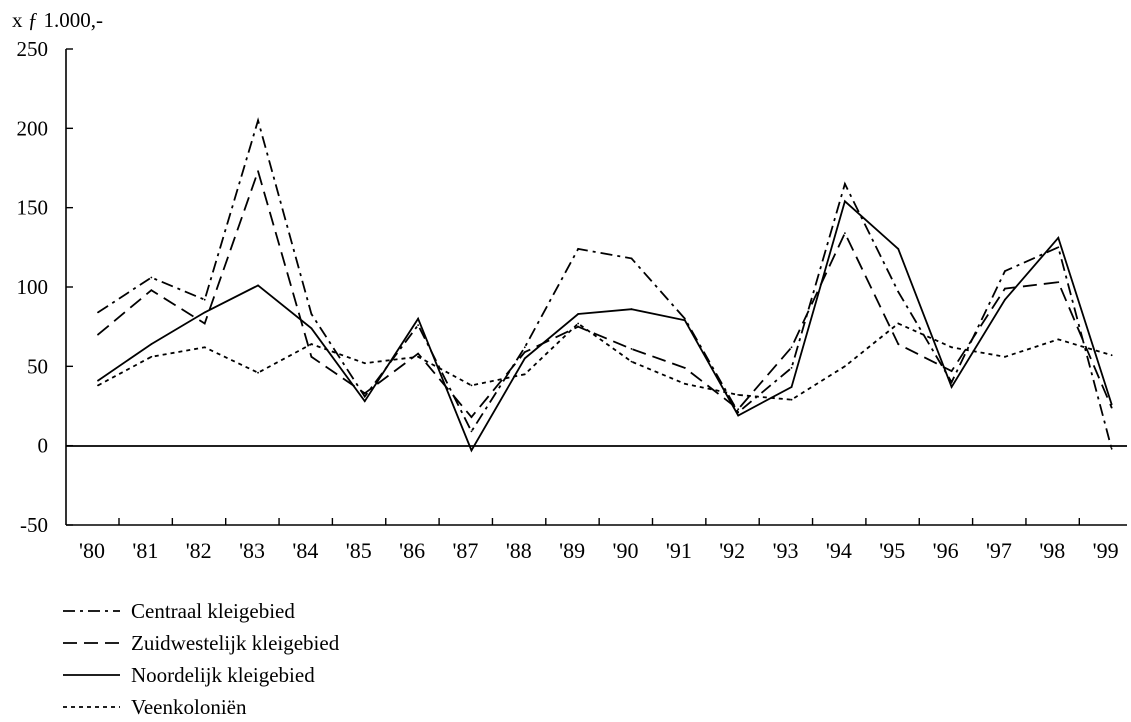 This screenshot has height=722, width=1131. What do you see at coordinates (359, 550) in the screenshot?
I see `x-tick-label: '85` at bounding box center [359, 550].